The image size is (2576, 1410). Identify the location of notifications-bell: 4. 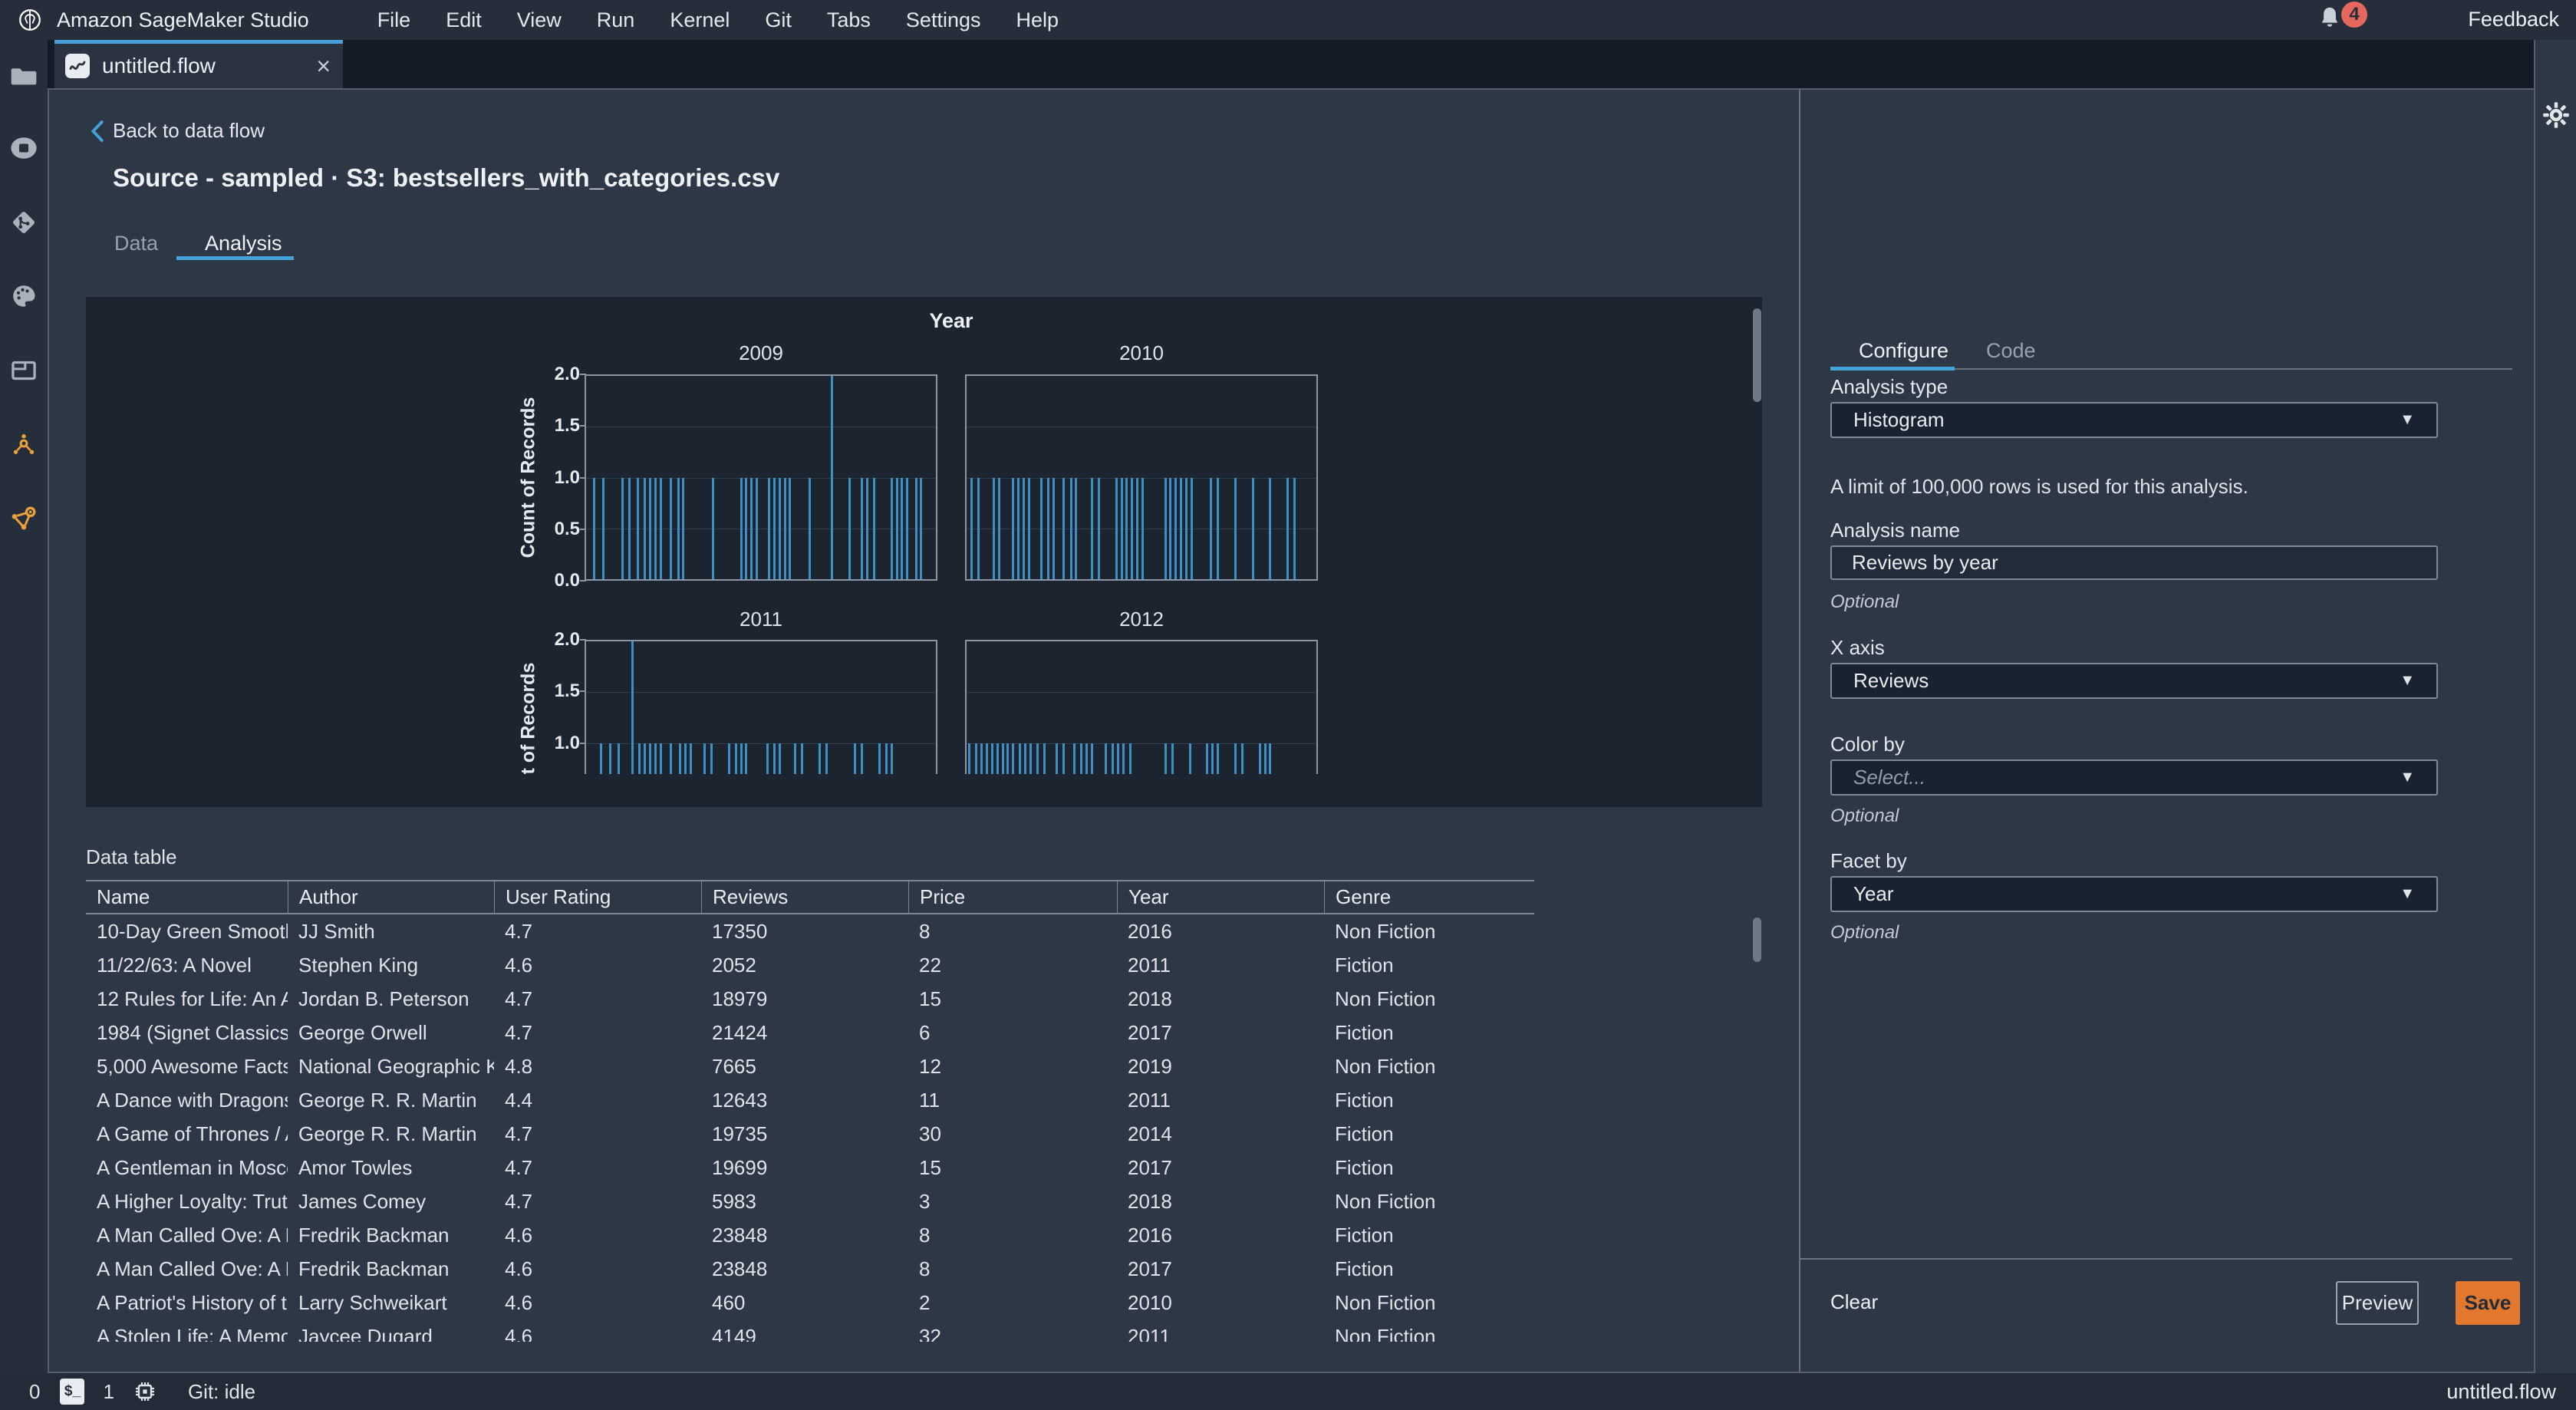
(2342, 20).